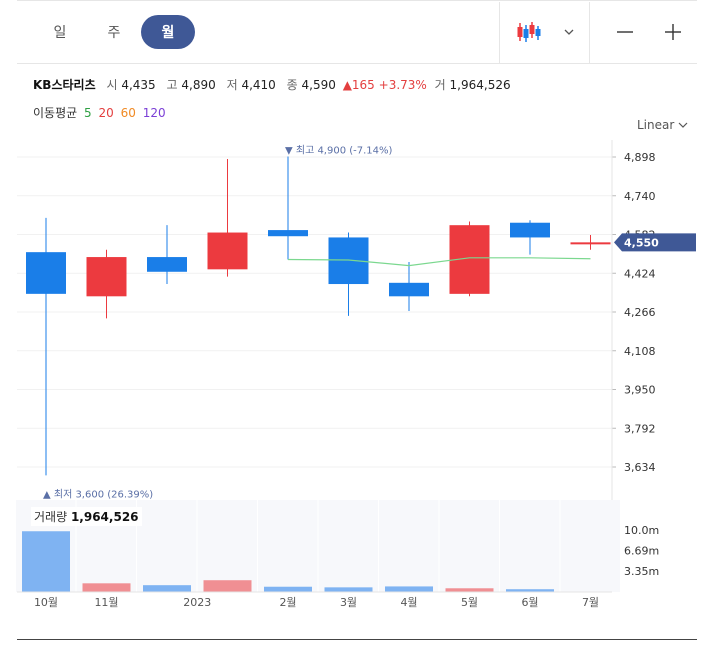  I want to click on period-day-button: 일, so click(60, 33).